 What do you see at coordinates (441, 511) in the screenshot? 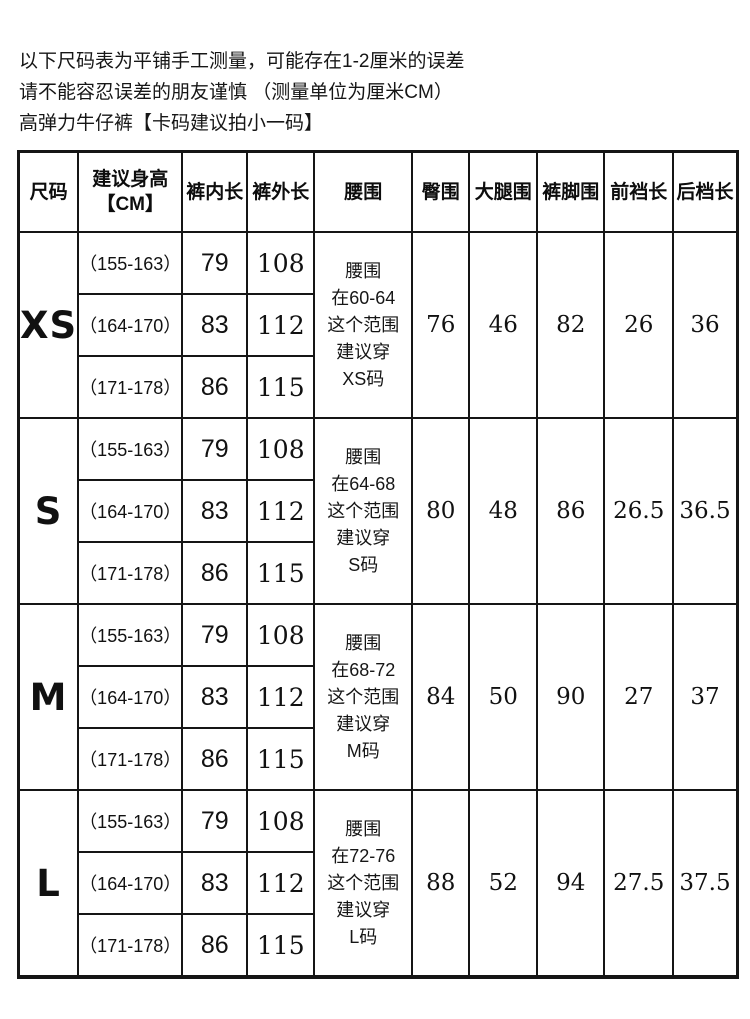
I see `hip-cell: 80` at bounding box center [441, 511].